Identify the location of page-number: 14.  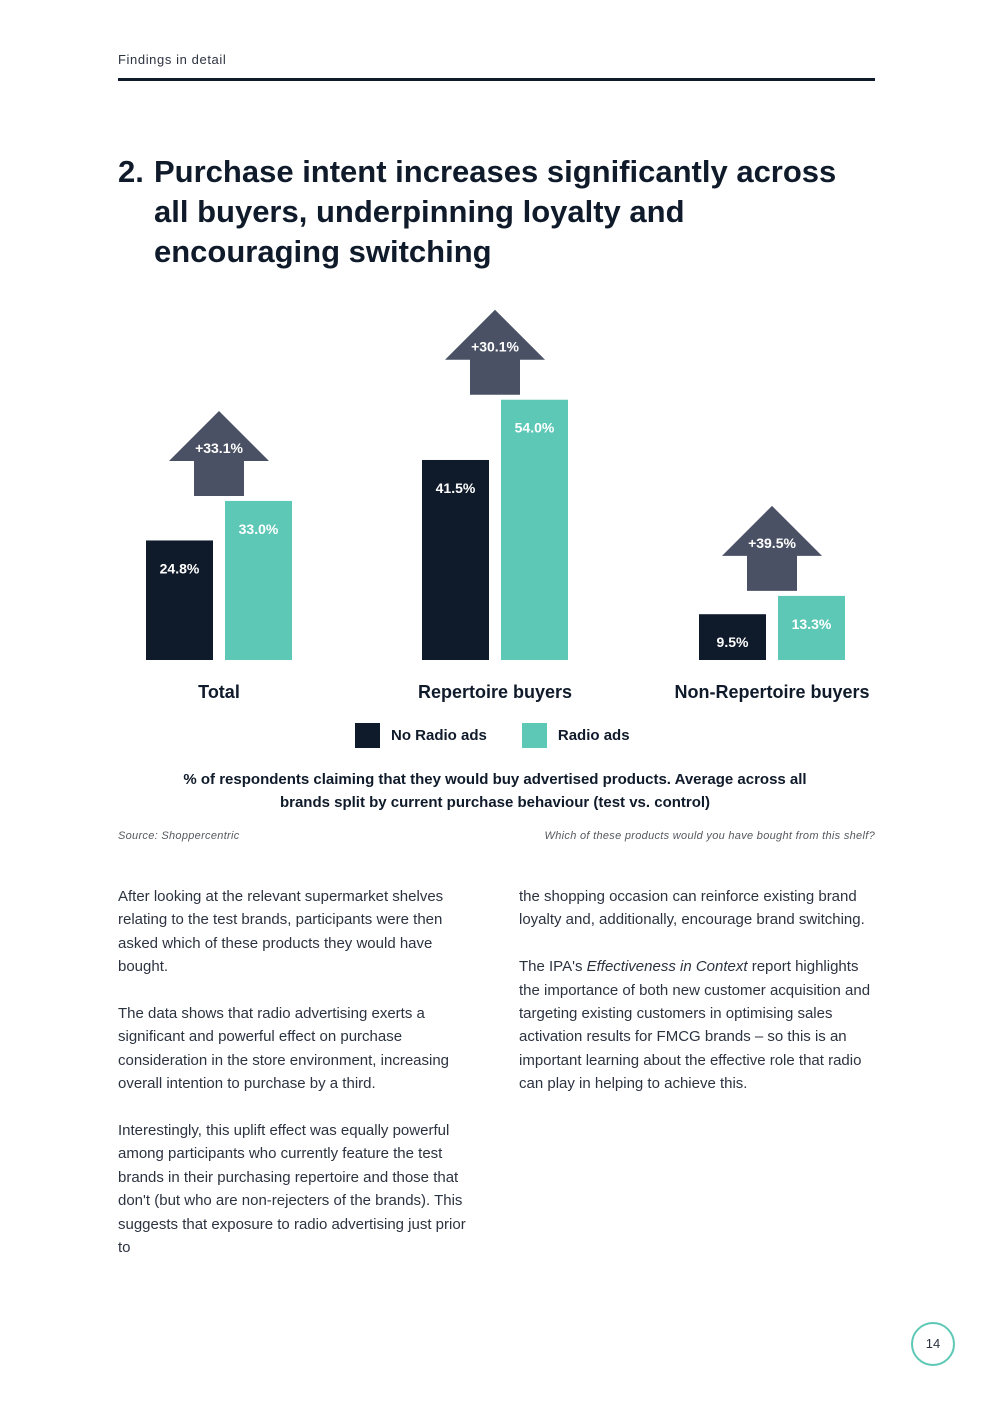
(933, 1344).